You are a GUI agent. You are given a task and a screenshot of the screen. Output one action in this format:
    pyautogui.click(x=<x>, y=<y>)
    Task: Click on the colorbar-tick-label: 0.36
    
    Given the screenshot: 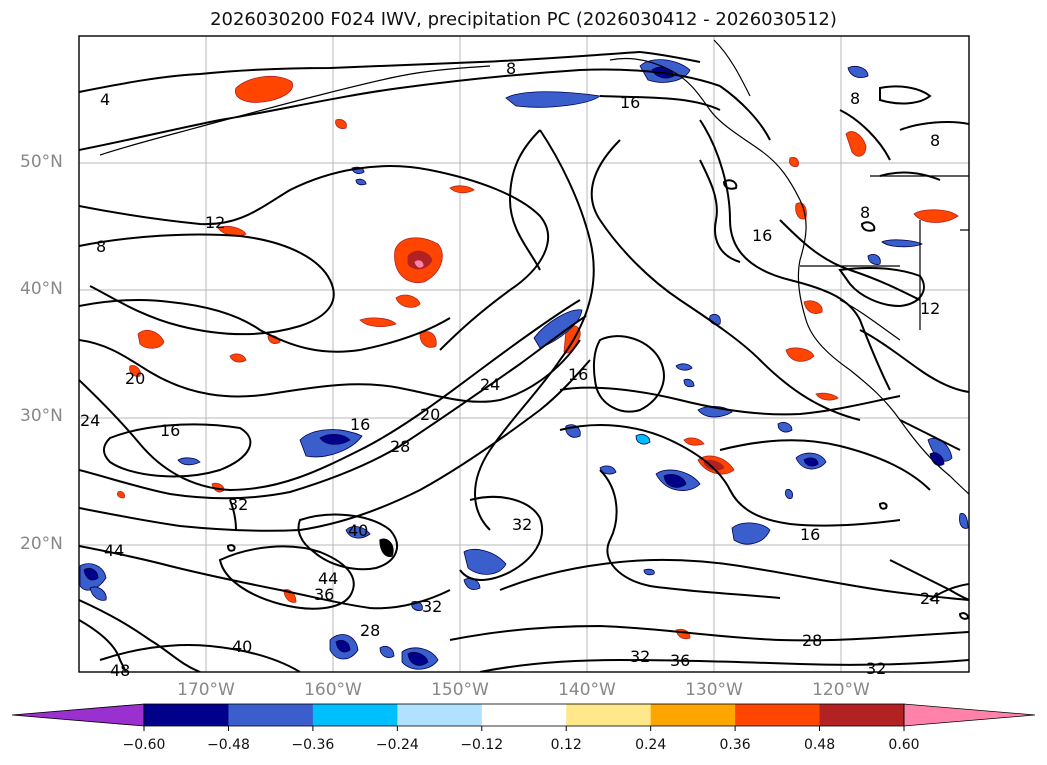 What is the action you would take?
    pyautogui.click(x=735, y=745)
    